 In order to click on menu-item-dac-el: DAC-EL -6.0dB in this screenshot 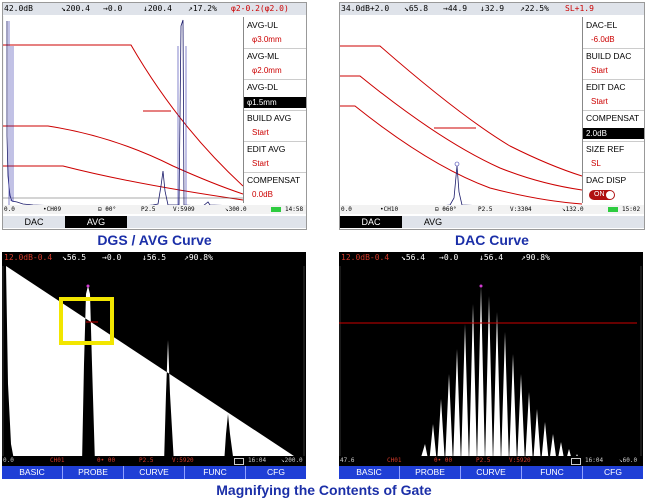, I will do `click(613, 33)`.